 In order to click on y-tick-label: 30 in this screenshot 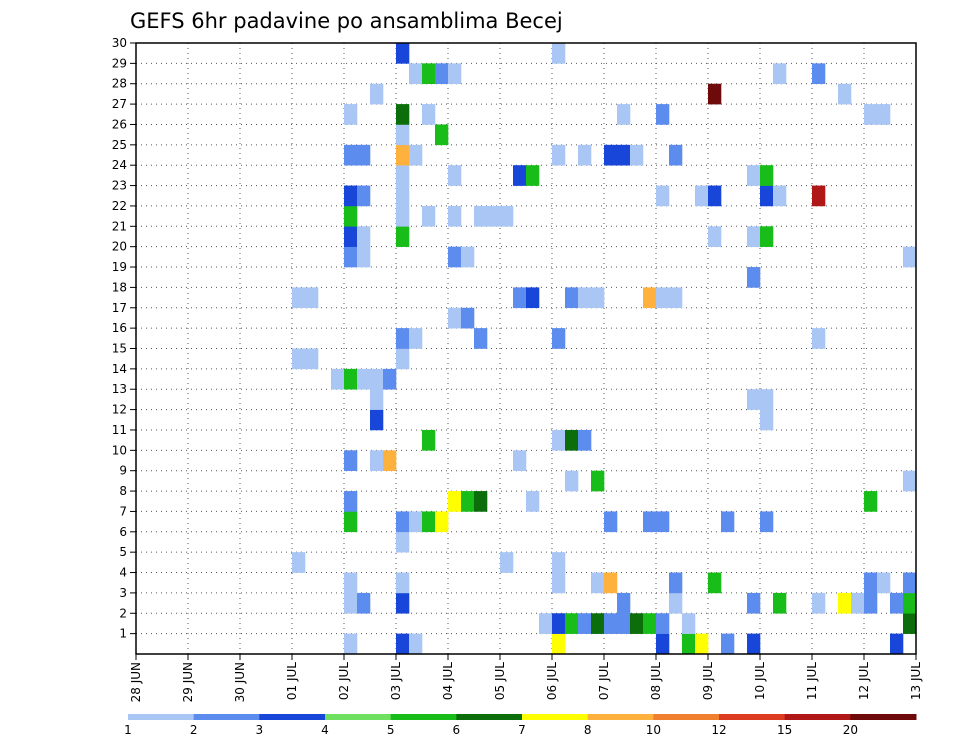, I will do `click(119, 43)`.